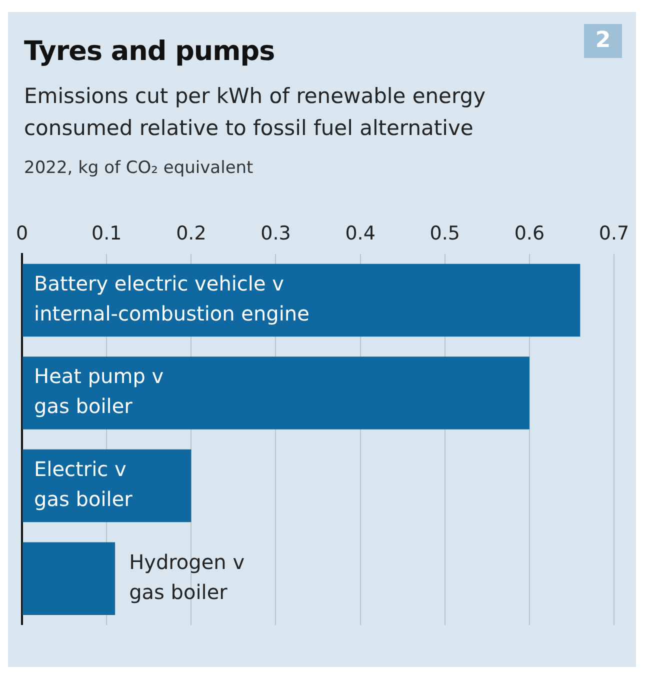  I want to click on chart-subtitle: Emissions cut per kWh of renewable energy consumed relative to fossil fuel alternative, so click(255, 112).